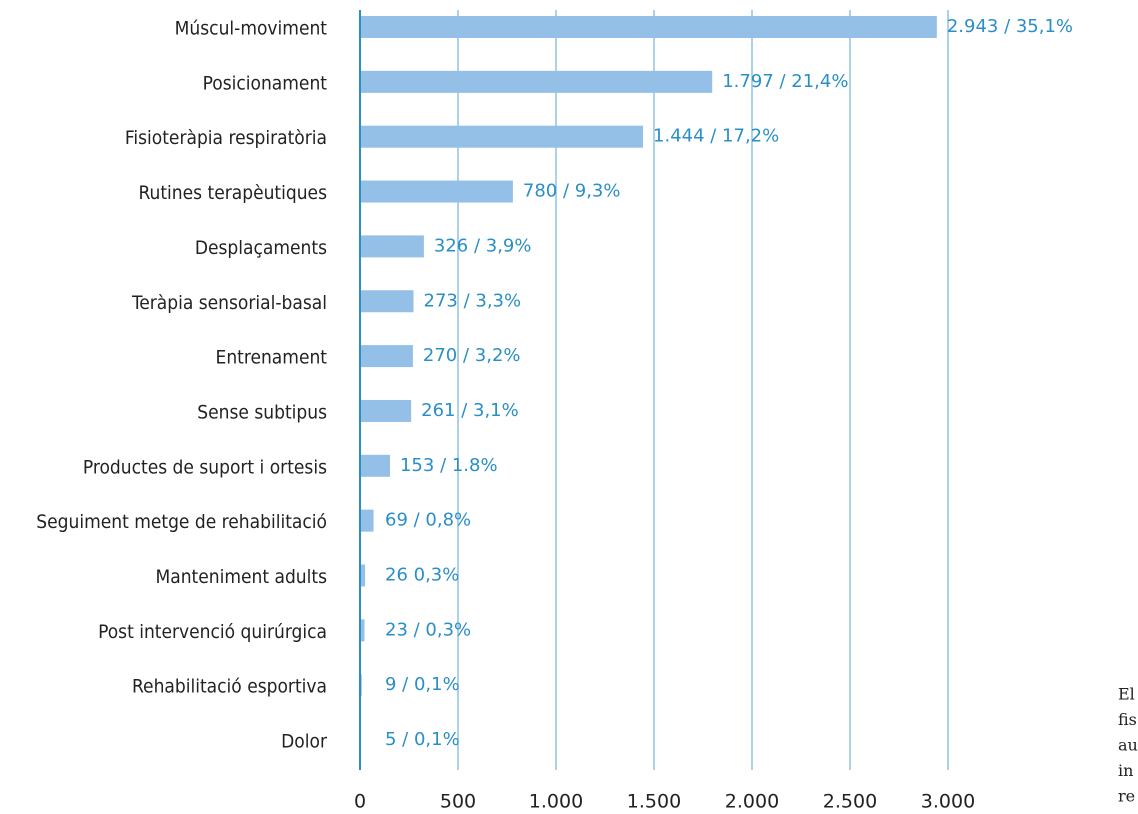 The width and height of the screenshot is (1138, 814). What do you see at coordinates (212, 632) in the screenshot?
I see `category-label: Post intervenció quirúrgica` at bounding box center [212, 632].